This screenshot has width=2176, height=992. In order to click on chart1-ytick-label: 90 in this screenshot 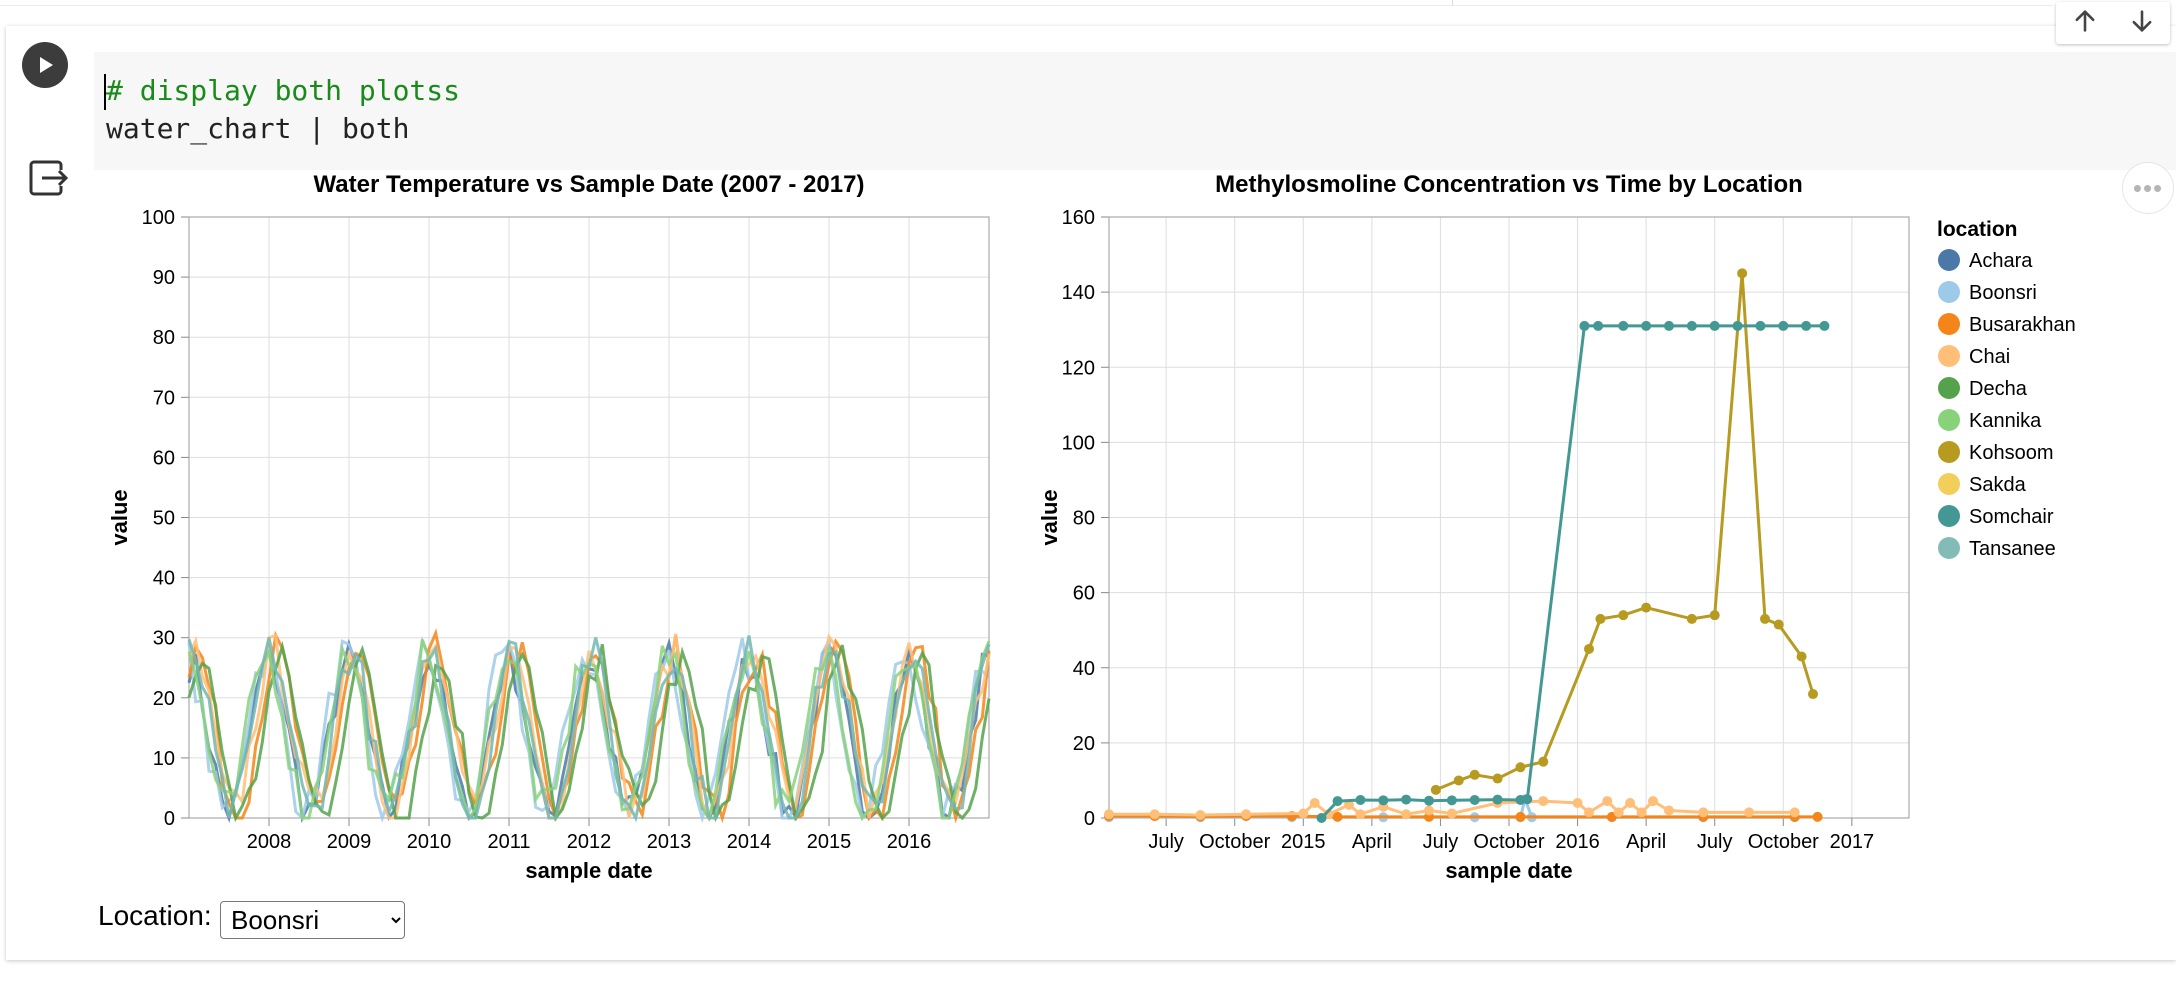, I will do `click(164, 278)`.